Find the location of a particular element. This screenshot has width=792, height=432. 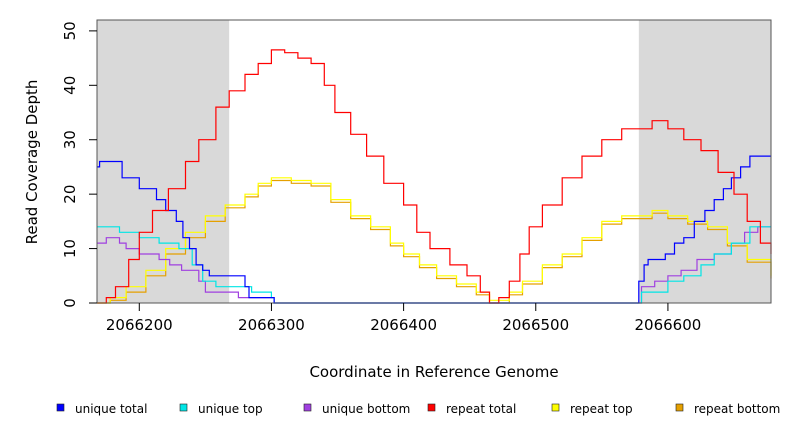

legend-label: unique bottom is located at coordinates (366, 409).